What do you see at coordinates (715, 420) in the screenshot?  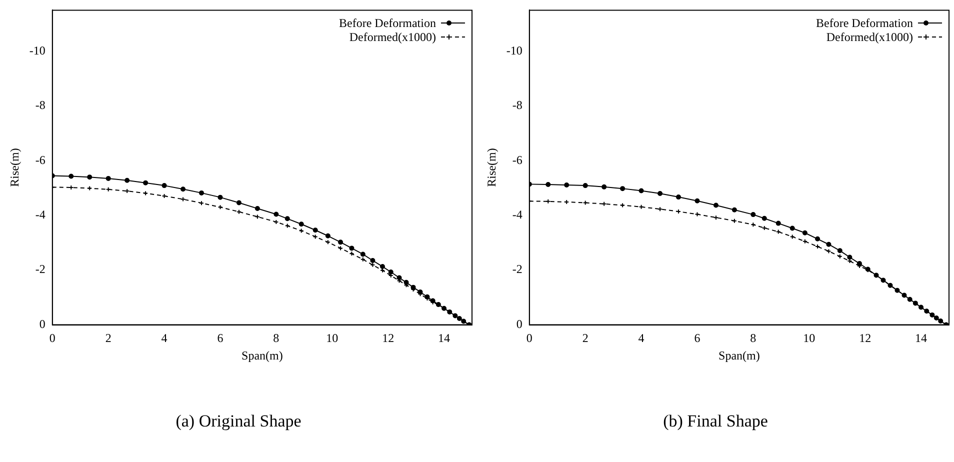 I see `text: (b) Final Shape` at bounding box center [715, 420].